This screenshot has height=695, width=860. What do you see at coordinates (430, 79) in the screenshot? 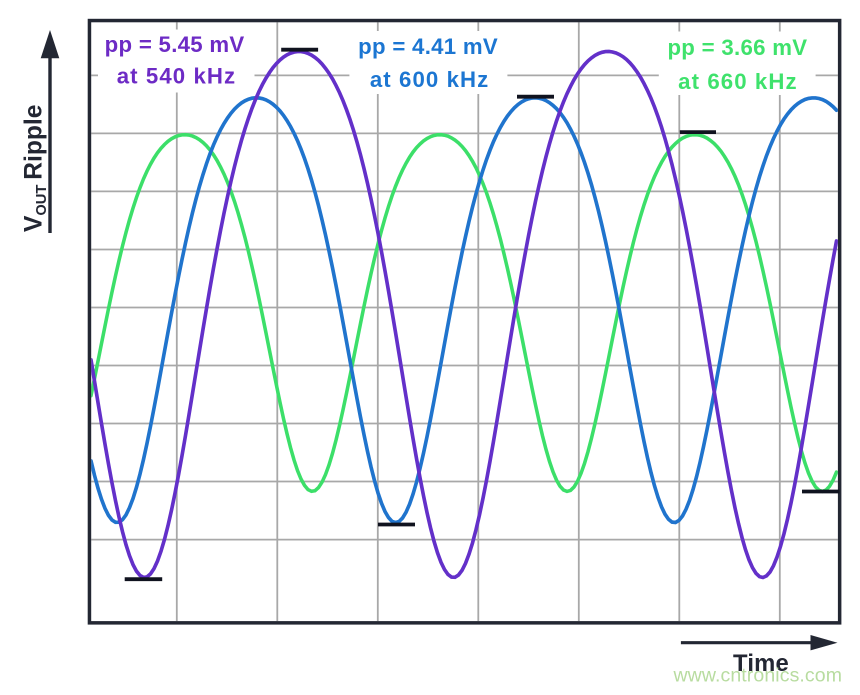
I see `svg-text: at 600 kHz` at bounding box center [430, 79].